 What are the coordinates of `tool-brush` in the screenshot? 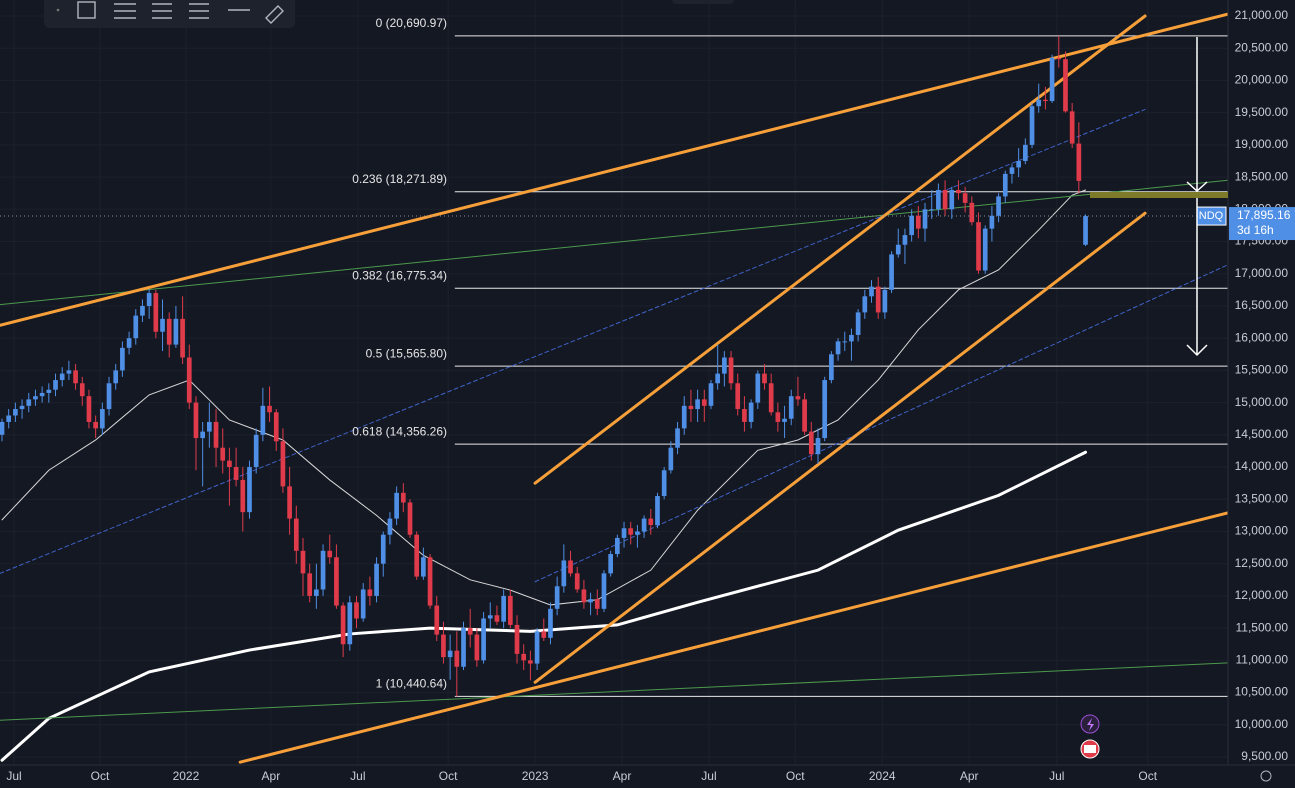 It's located at (274, 14).